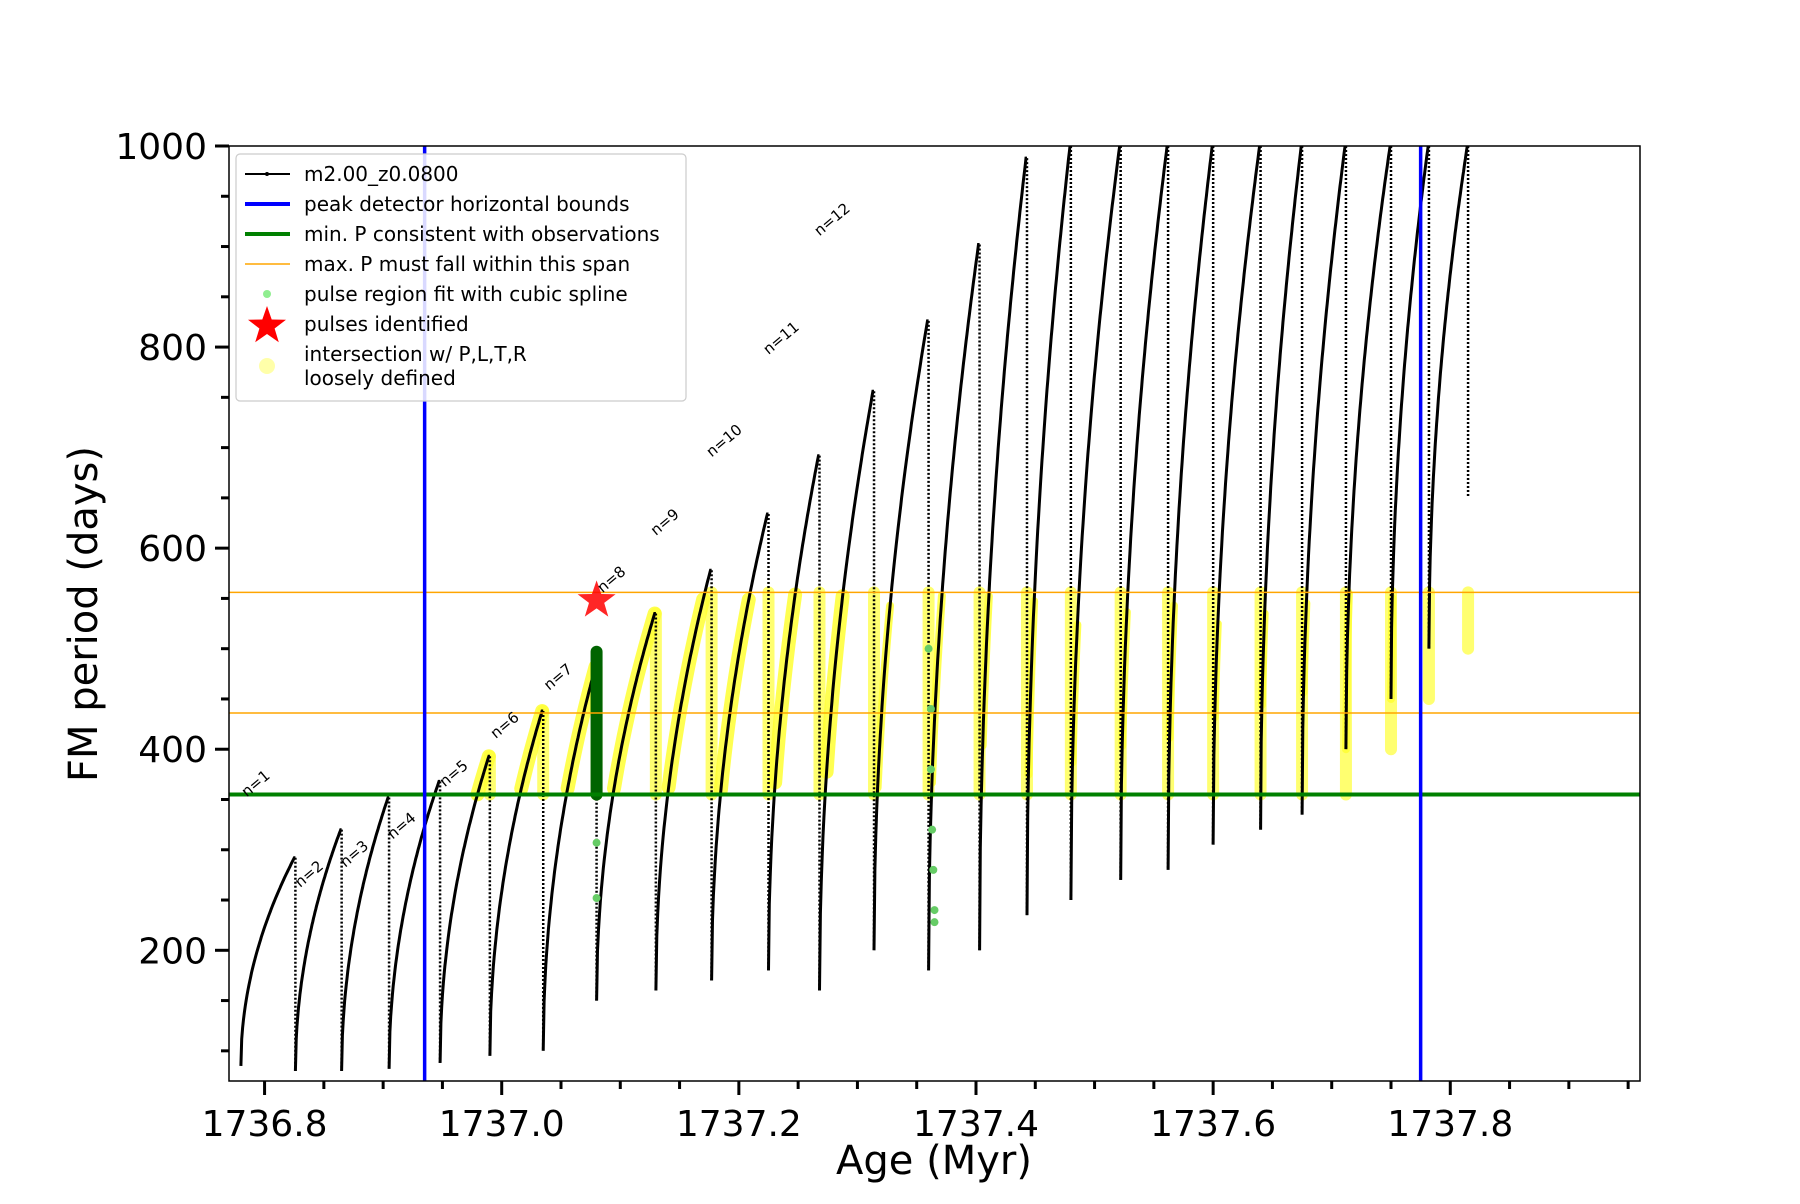 The image size is (1800, 1204). What do you see at coordinates (84, 614) in the screenshot?
I see `y-axis-title: FM period (days)` at bounding box center [84, 614].